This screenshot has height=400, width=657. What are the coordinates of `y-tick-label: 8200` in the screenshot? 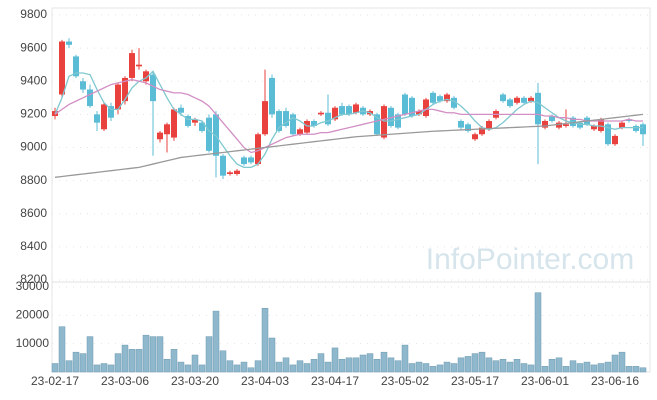 It's located at (33, 279).